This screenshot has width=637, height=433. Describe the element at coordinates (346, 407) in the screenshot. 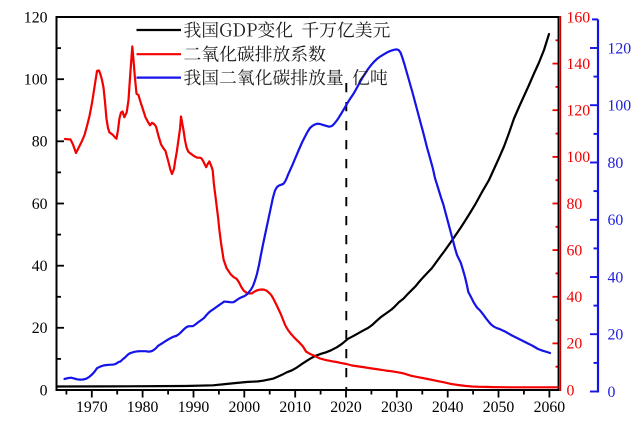

I see `svg-text: 2020` at that location.